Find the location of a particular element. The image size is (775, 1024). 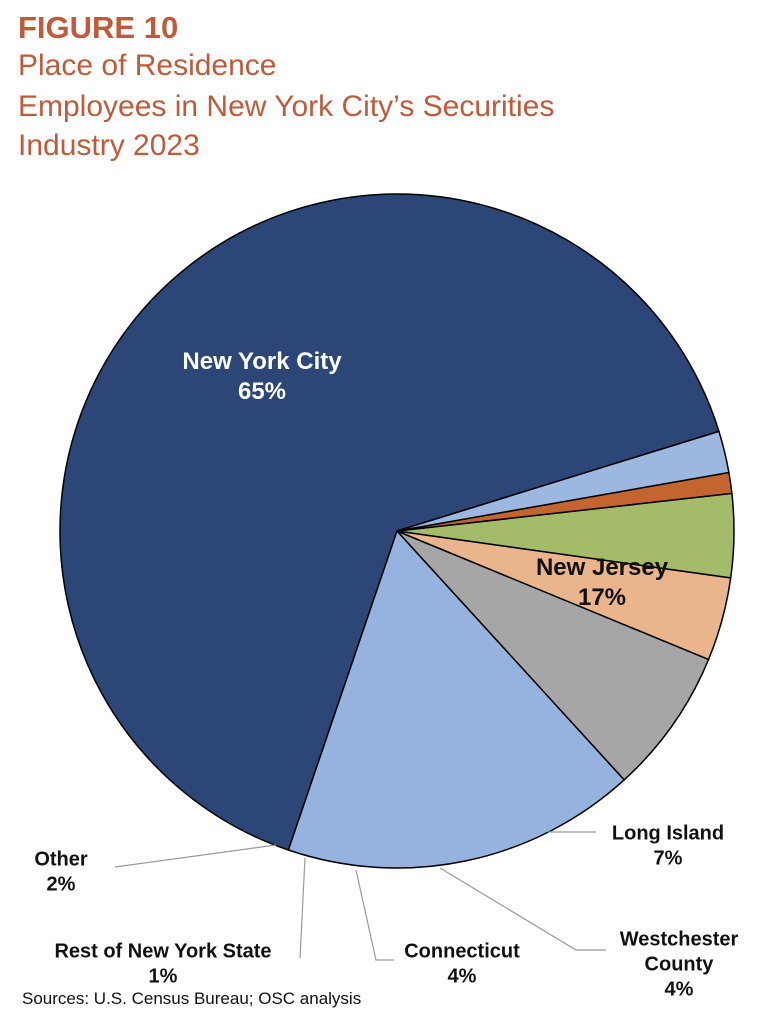

slice-value-rnys: 1% is located at coordinates (163, 977).